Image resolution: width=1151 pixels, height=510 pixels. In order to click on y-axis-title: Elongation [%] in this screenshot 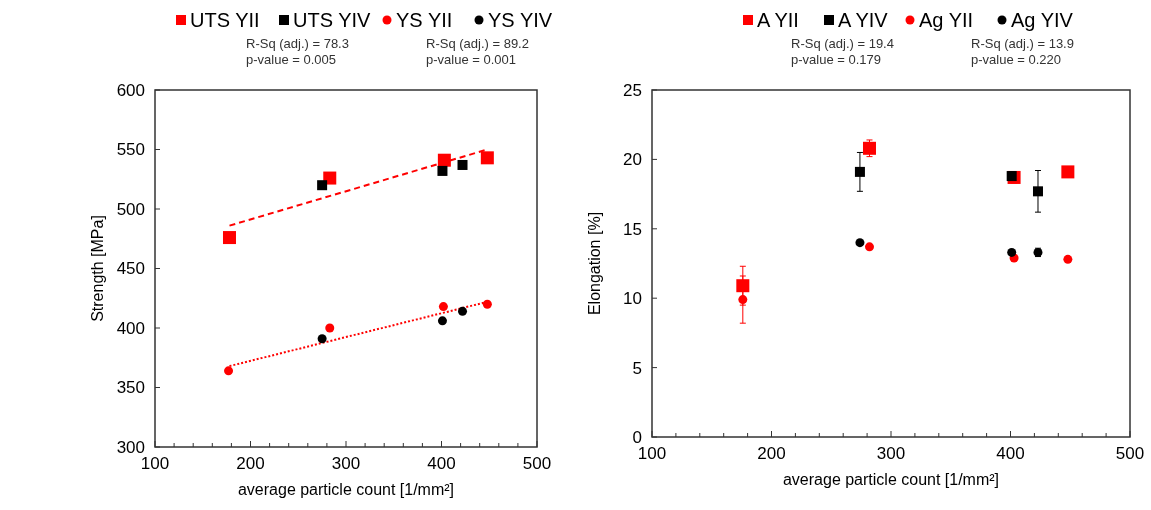, I will do `click(594, 263)`.